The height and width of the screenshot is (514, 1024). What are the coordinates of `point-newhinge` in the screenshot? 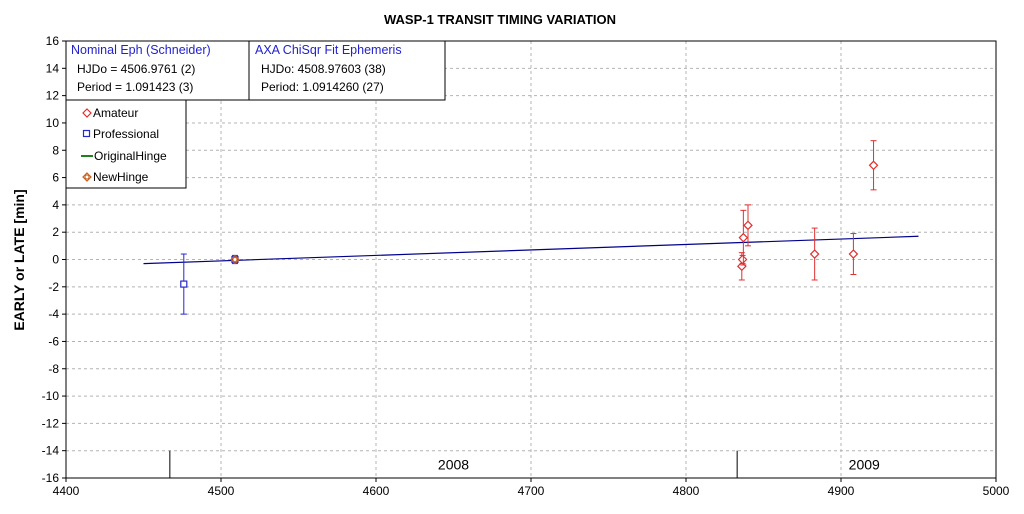 It's located at (235, 259).